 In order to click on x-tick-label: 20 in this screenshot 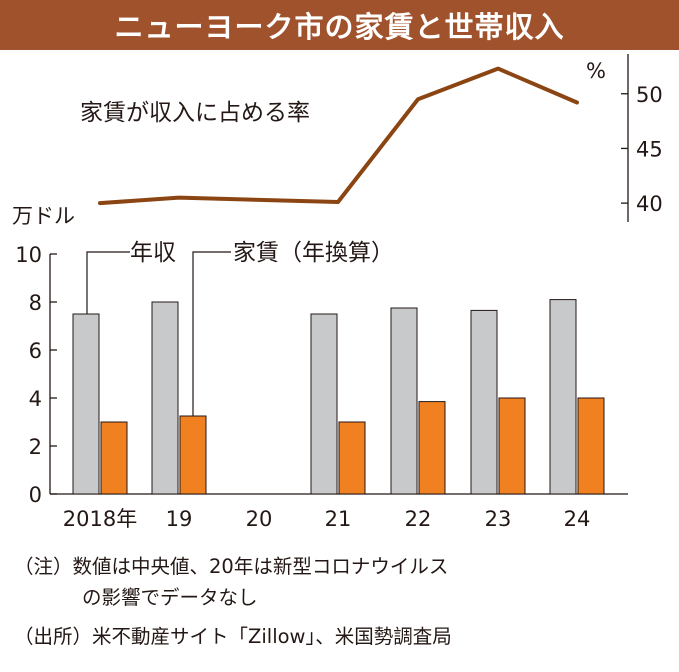, I will do `click(259, 519)`.